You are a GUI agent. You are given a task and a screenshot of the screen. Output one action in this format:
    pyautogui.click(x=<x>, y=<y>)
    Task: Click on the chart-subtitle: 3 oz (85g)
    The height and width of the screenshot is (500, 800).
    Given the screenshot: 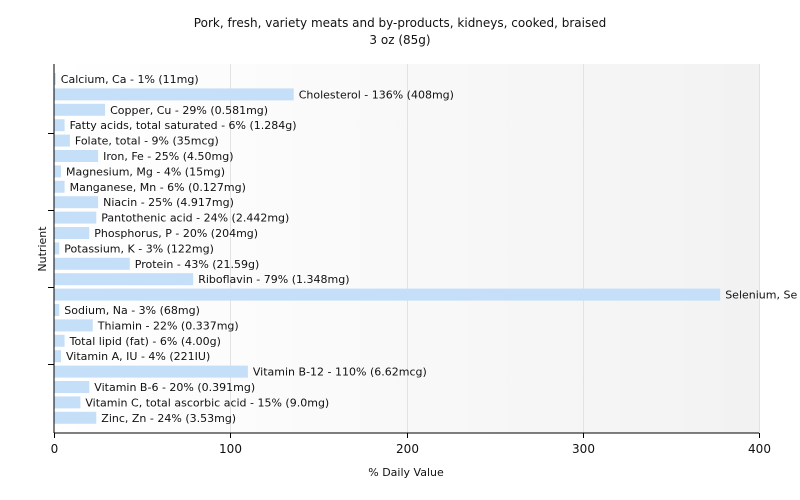 What is the action you would take?
    pyautogui.click(x=399, y=40)
    